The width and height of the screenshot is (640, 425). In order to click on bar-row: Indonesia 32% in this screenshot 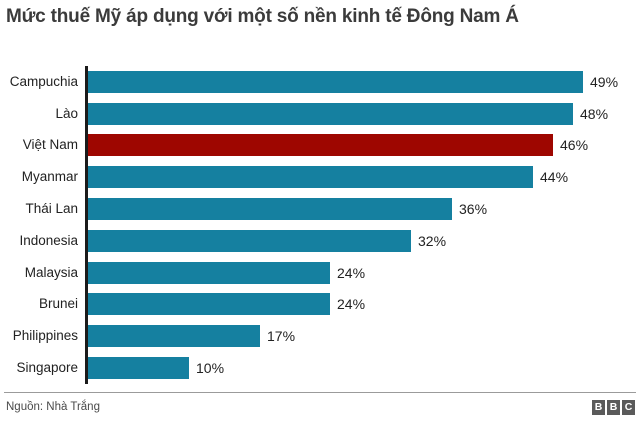, I will do `click(320, 240)`.